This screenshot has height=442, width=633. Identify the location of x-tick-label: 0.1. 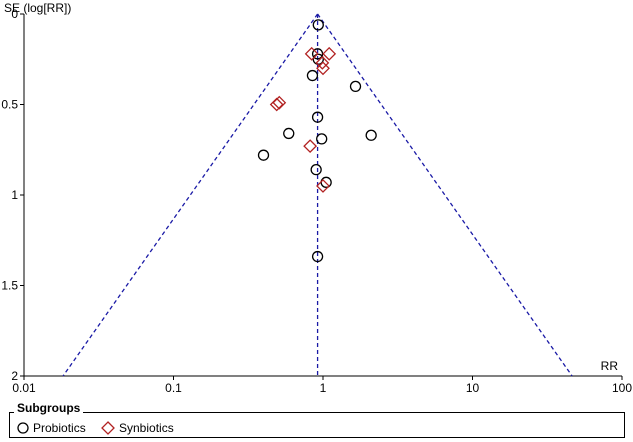
(173, 388).